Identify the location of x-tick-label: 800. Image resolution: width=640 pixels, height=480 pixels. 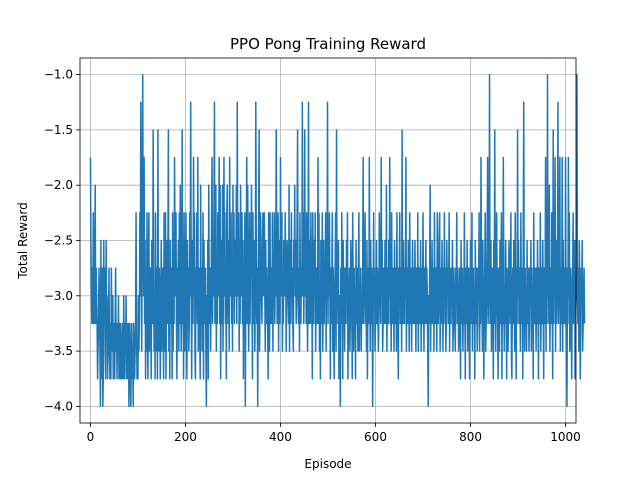
(470, 437).